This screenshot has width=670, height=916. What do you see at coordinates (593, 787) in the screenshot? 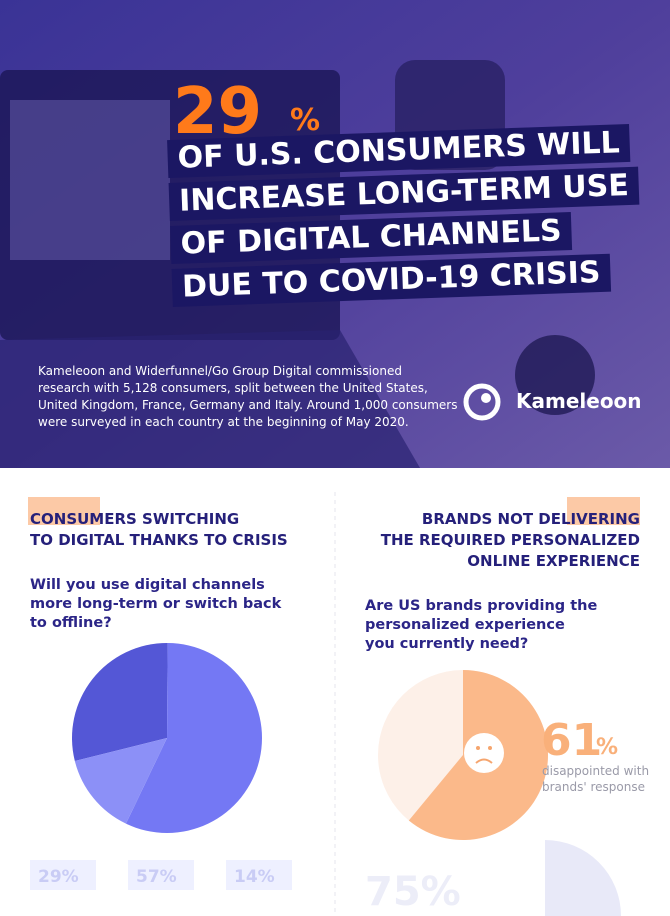
I see `stat-caption: brands' response` at bounding box center [593, 787].